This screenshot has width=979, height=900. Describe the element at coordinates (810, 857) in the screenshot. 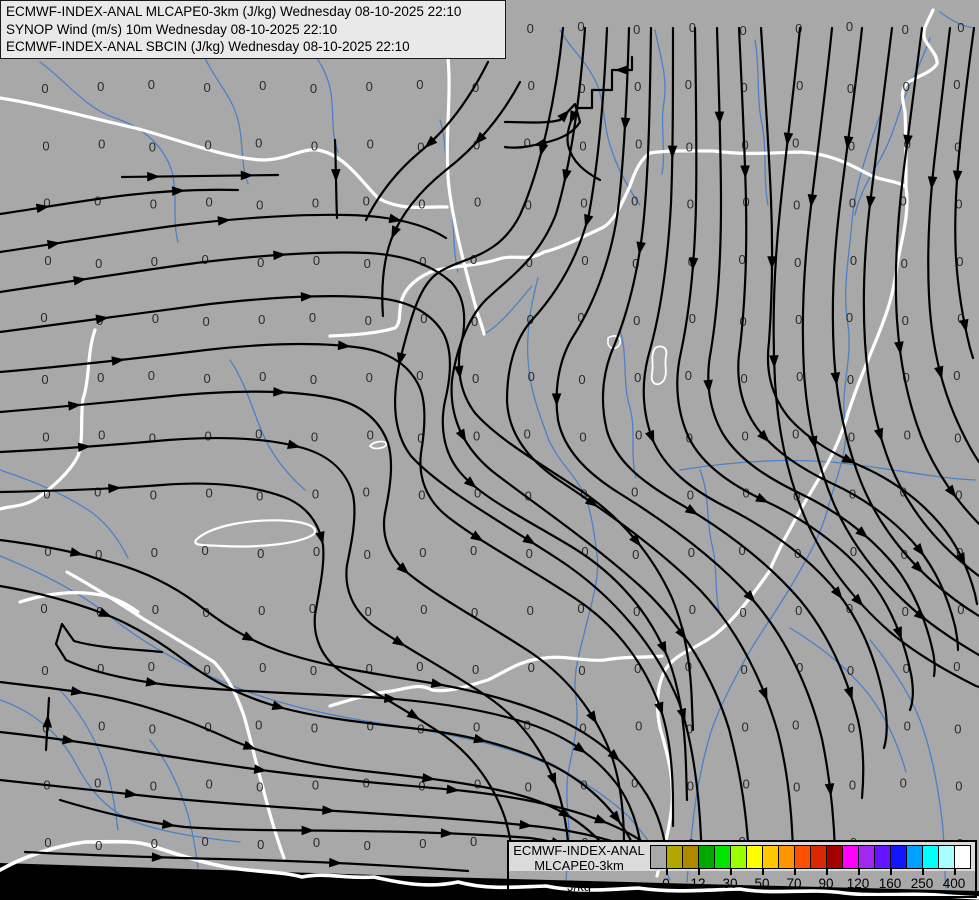

I see `color-scale` at that location.